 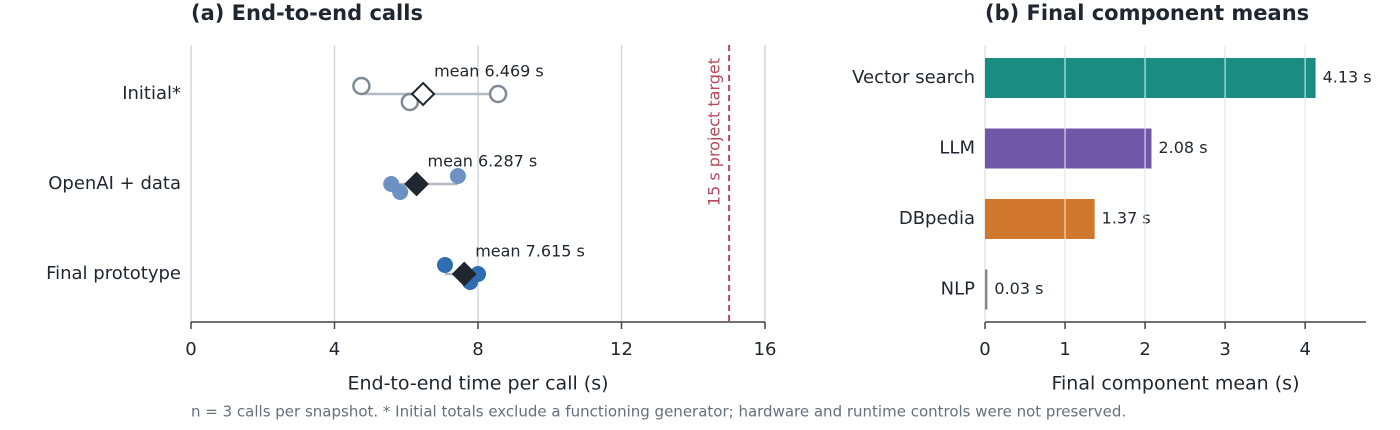 What do you see at coordinates (913, 77) in the screenshot?
I see `category-label: Vector search` at bounding box center [913, 77].